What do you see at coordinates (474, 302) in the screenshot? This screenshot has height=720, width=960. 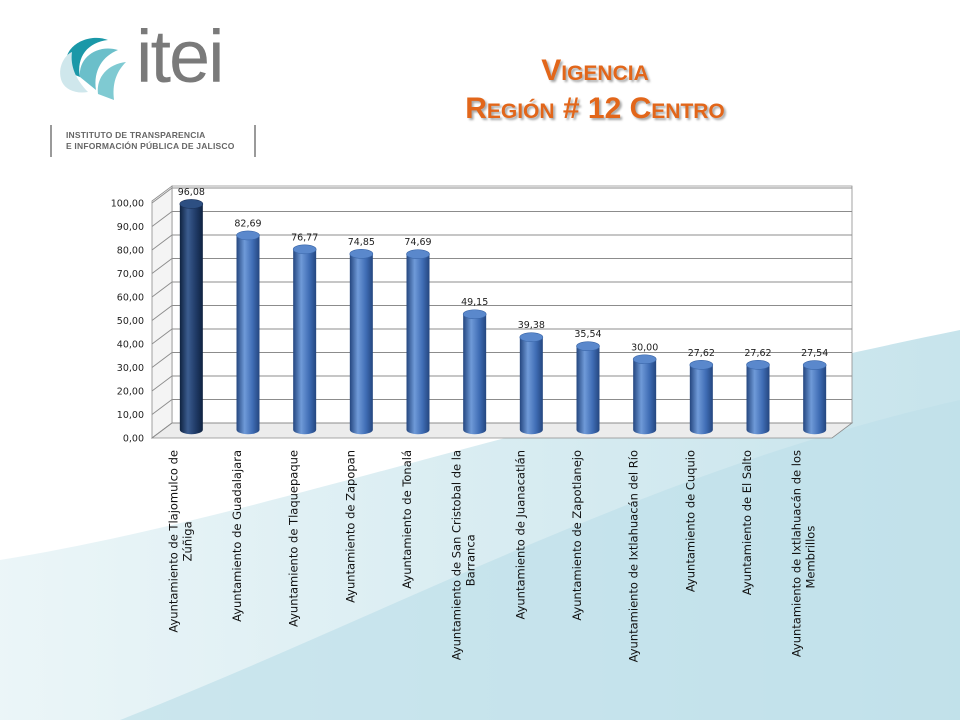 I see `data-label: 49,15` at bounding box center [474, 302].